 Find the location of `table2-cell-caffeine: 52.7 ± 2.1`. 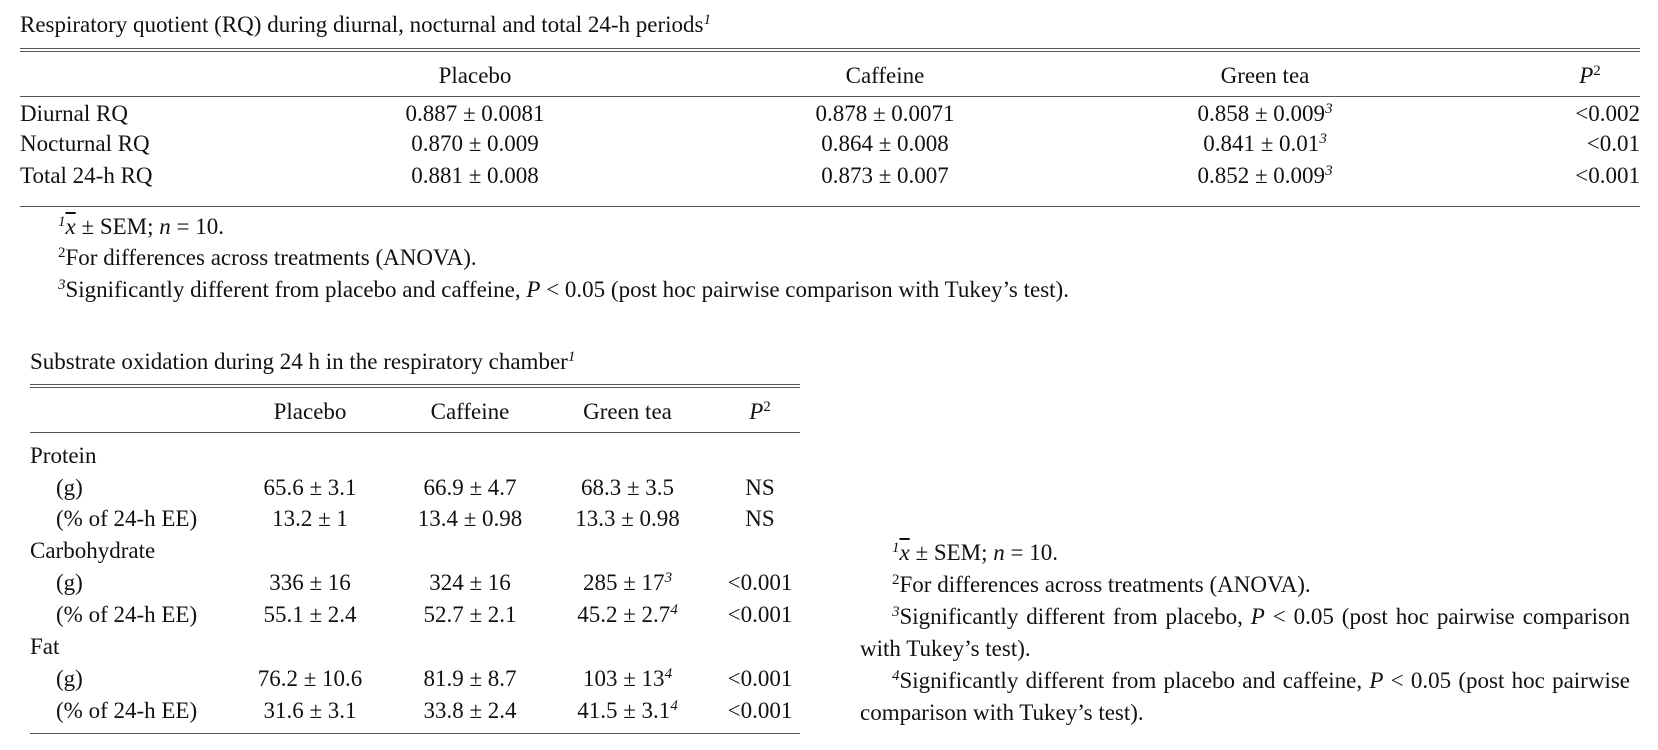

table2-cell-caffeine: 52.7 ± 2.1 is located at coordinates (470, 614).